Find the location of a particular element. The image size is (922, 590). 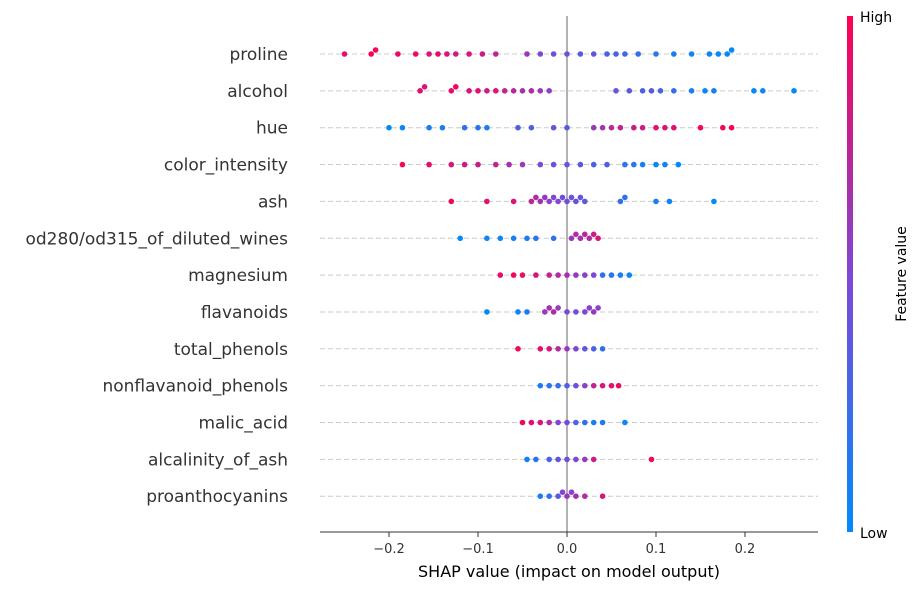

feature-label: flavanoids is located at coordinates (244, 313).